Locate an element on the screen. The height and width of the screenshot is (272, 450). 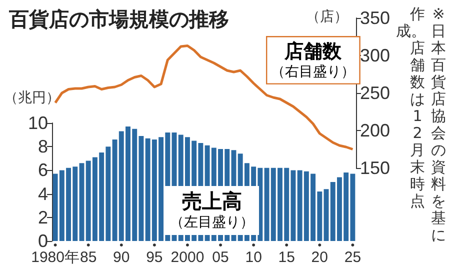
x-tick-label: 90 is located at coordinates (121, 257).